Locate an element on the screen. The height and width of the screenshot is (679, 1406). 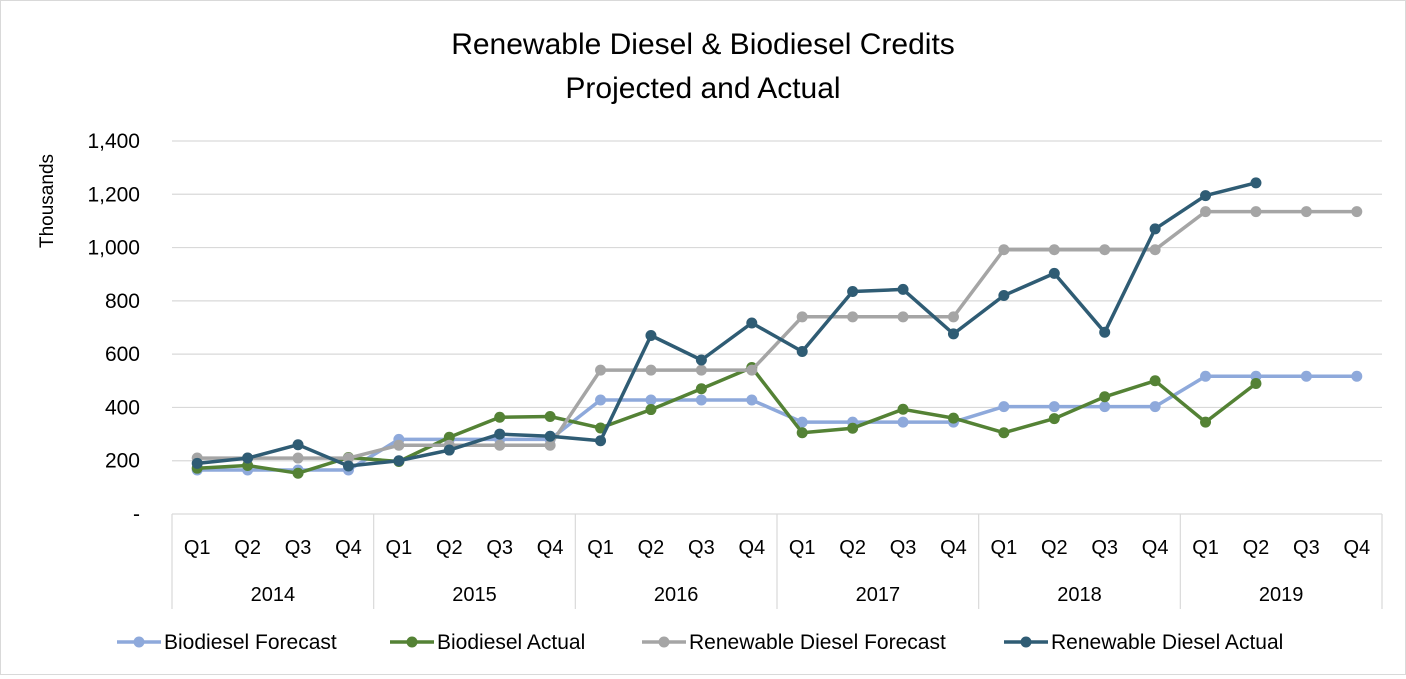
legend-item: Renewable Diesel Forecast is located at coordinates (794, 642).